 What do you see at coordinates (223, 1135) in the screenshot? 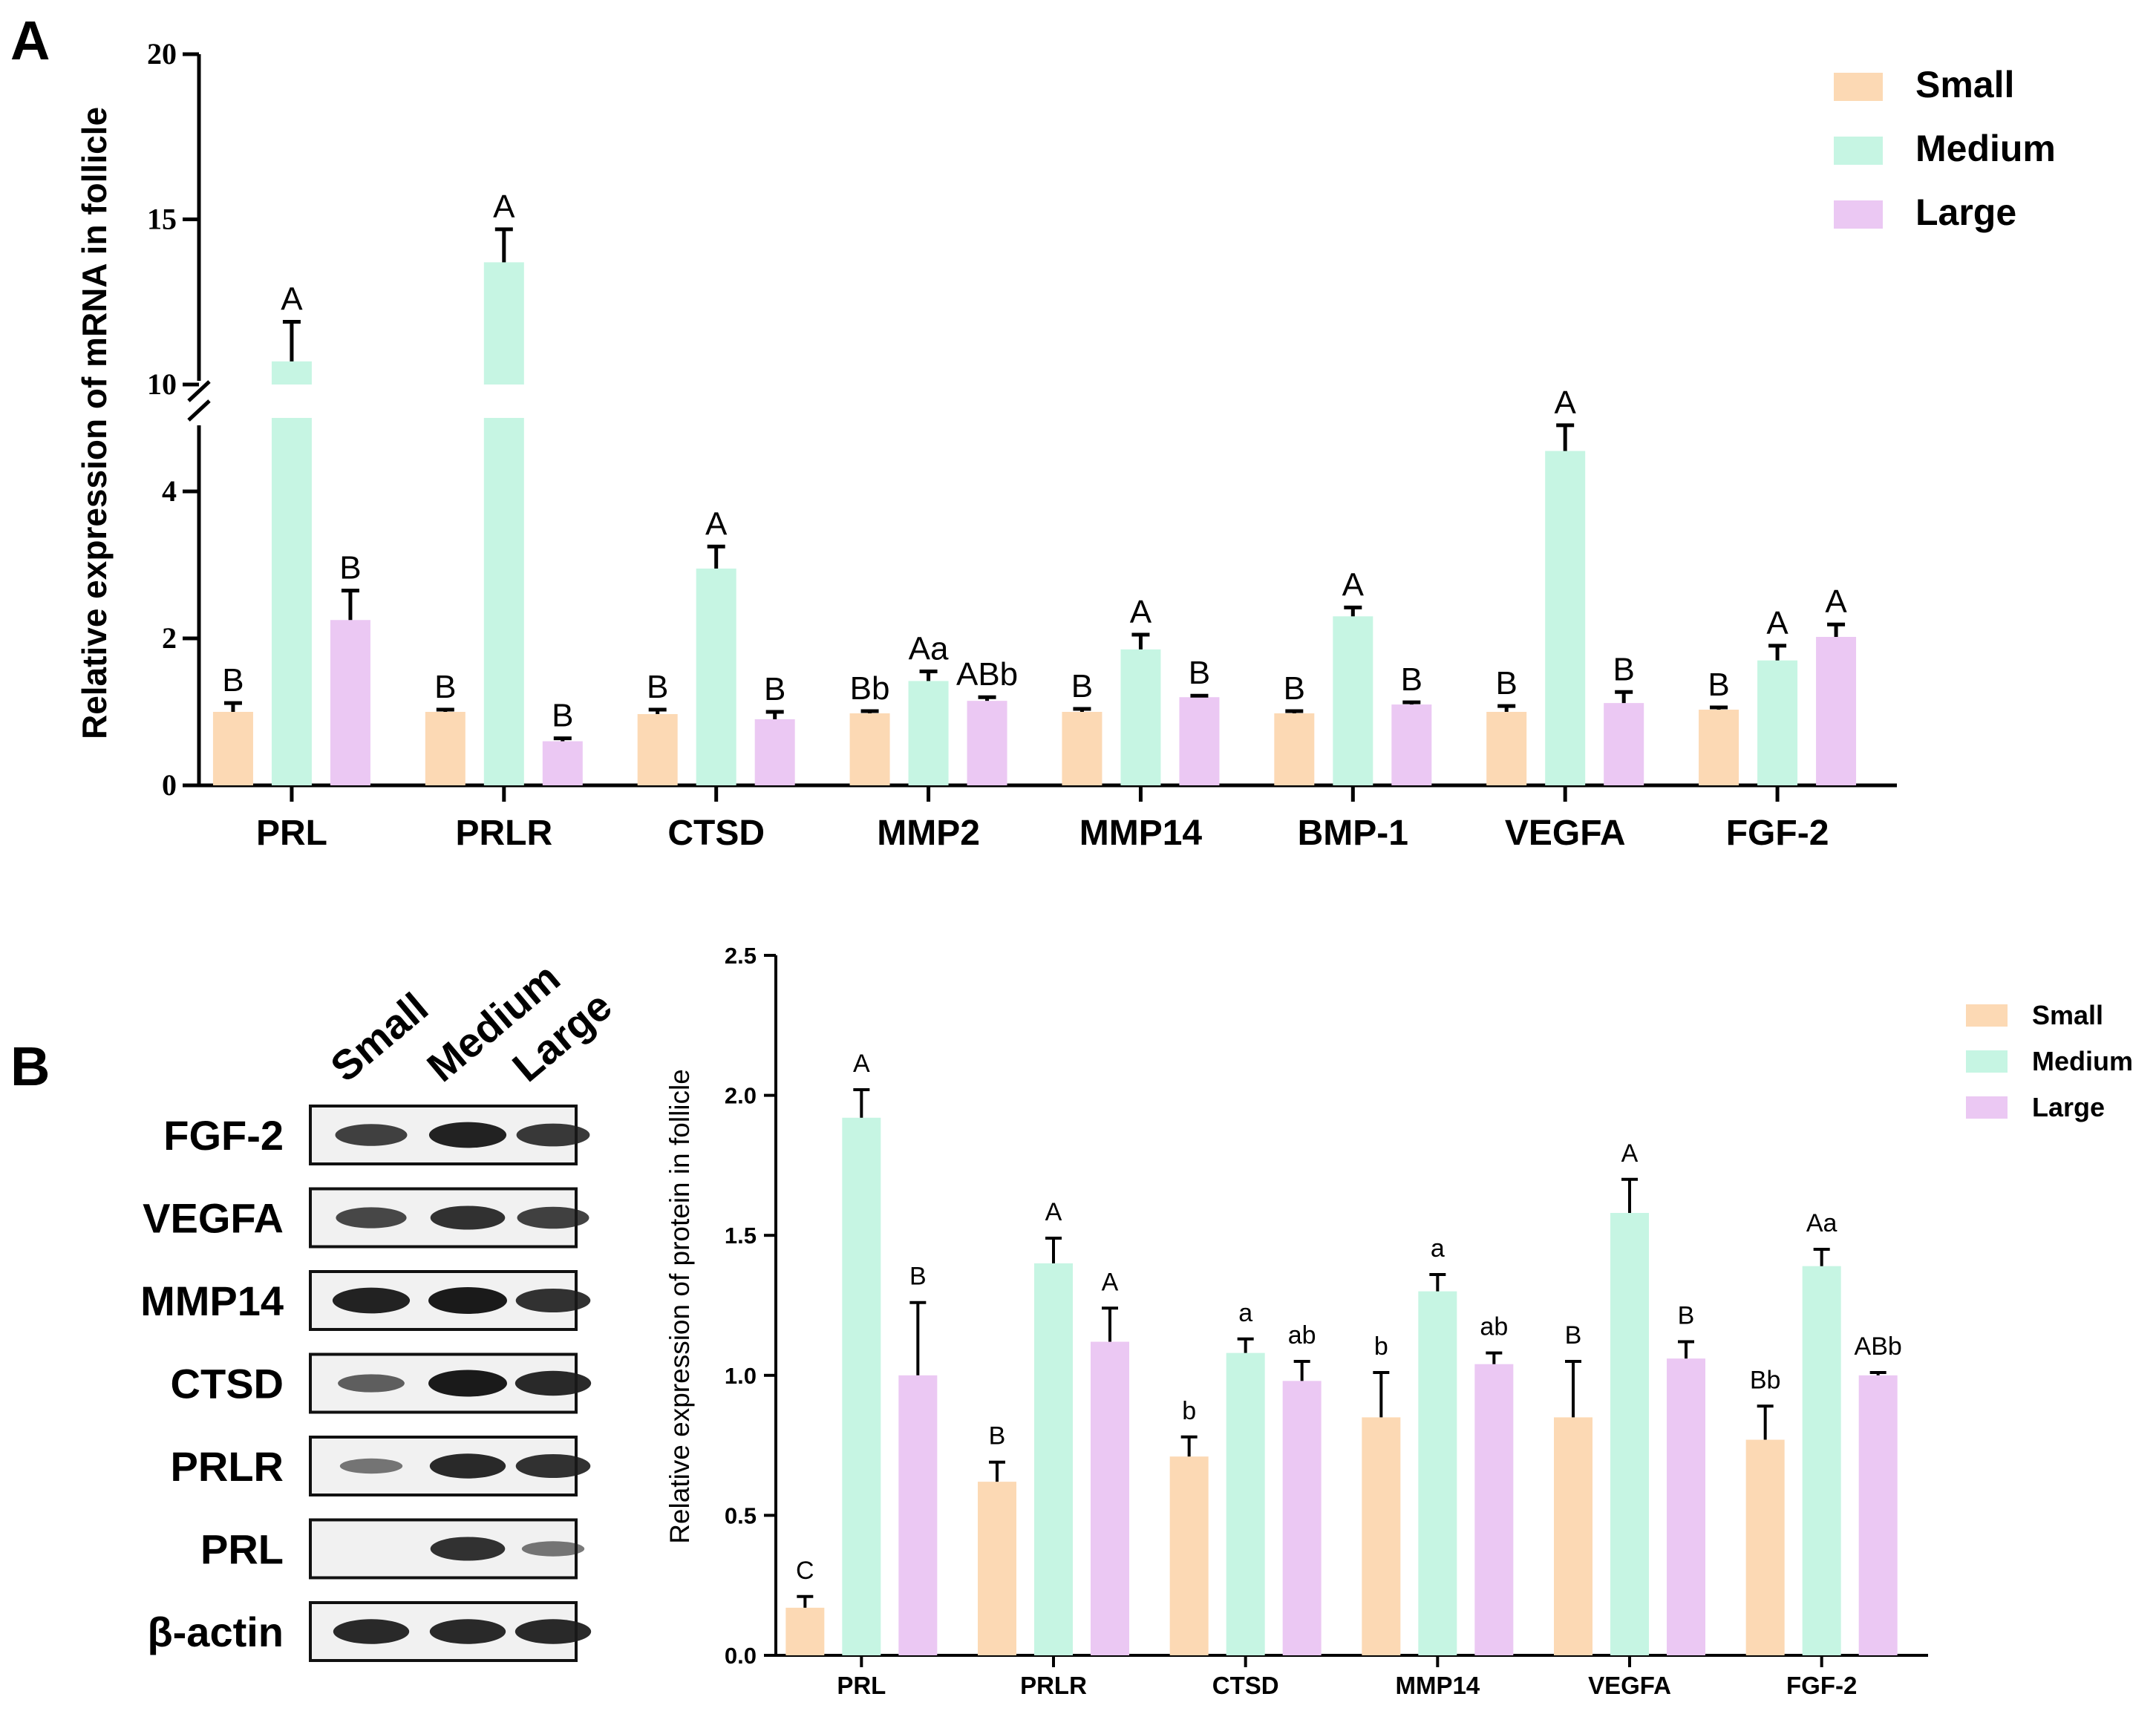
I see `blot-row-label-fgf-2: FGF-2` at bounding box center [223, 1135].